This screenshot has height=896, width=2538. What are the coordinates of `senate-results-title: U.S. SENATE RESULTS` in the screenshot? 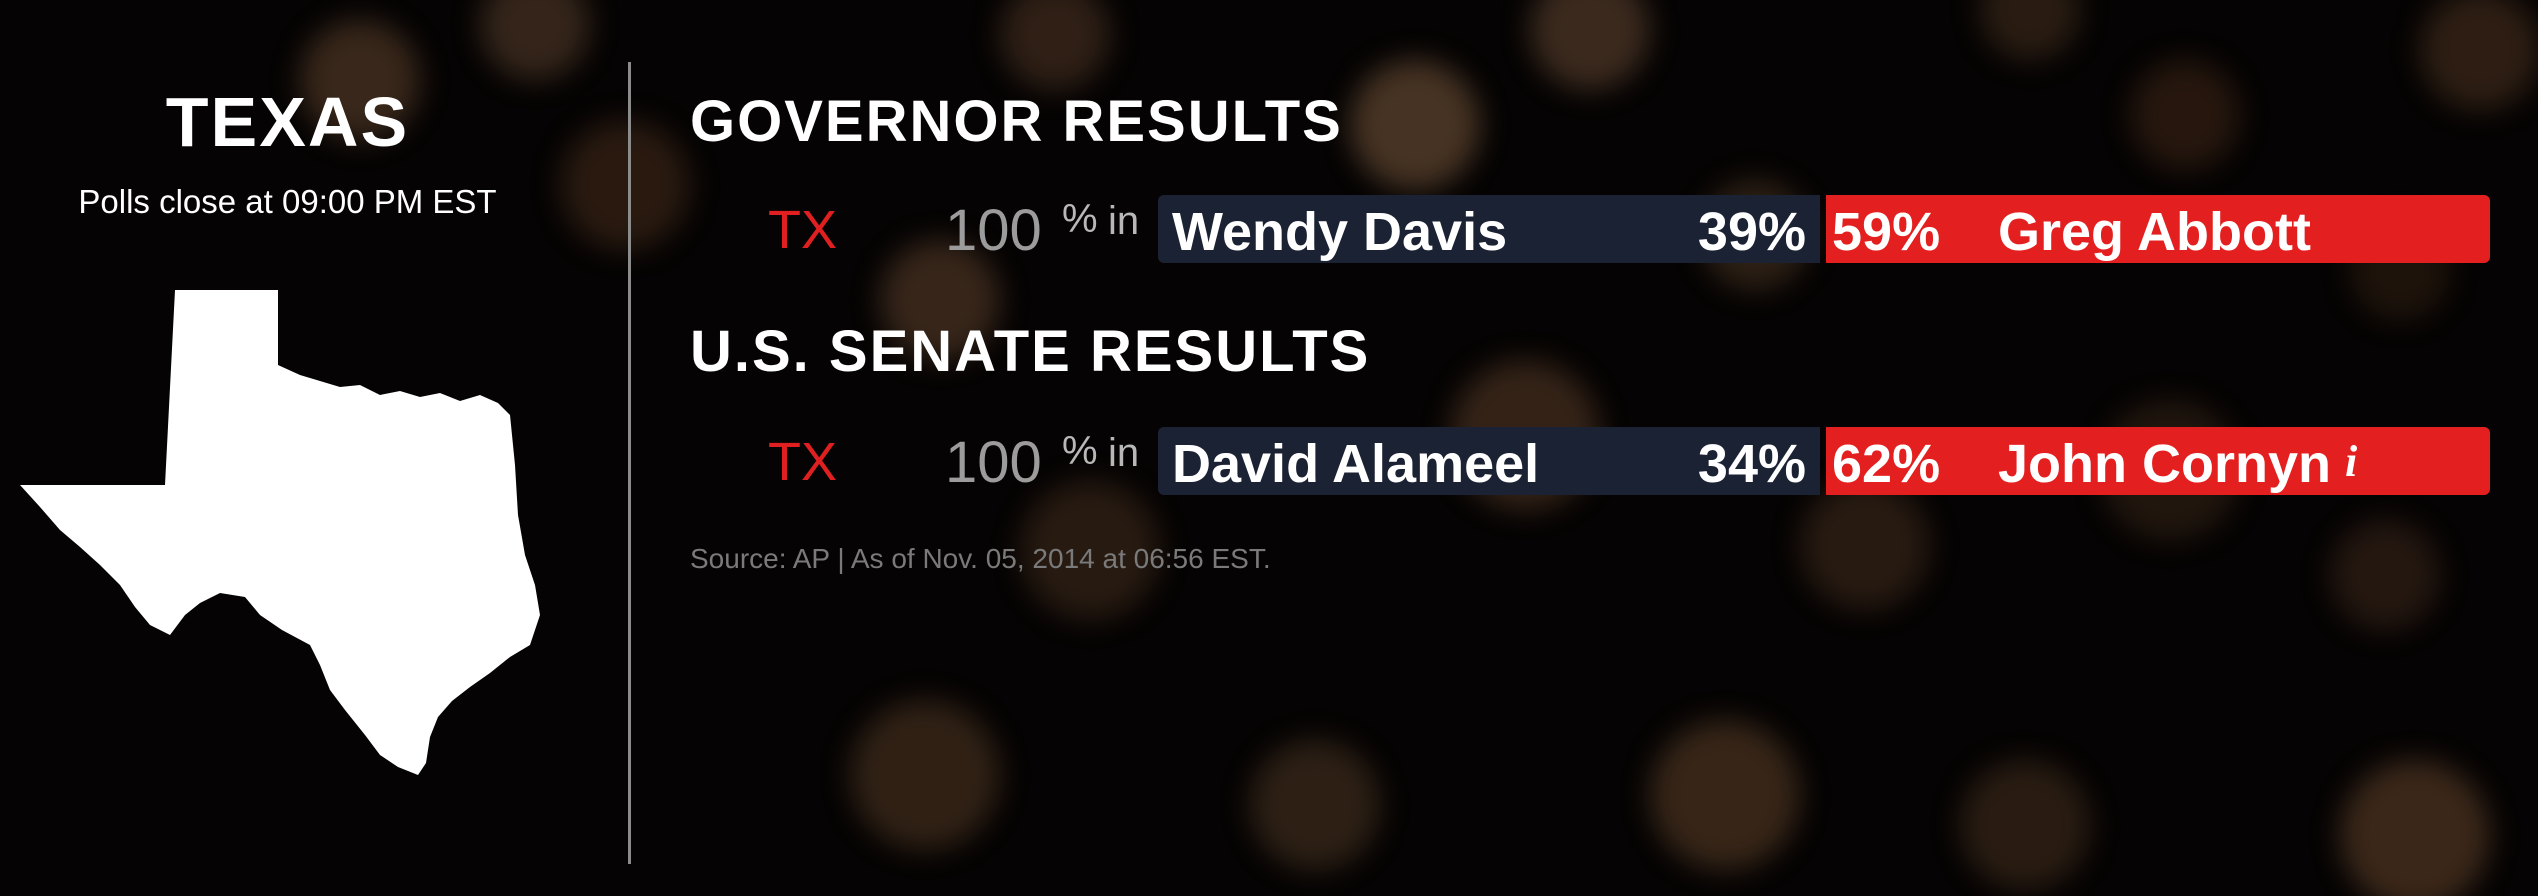 It's located at (1030, 351).